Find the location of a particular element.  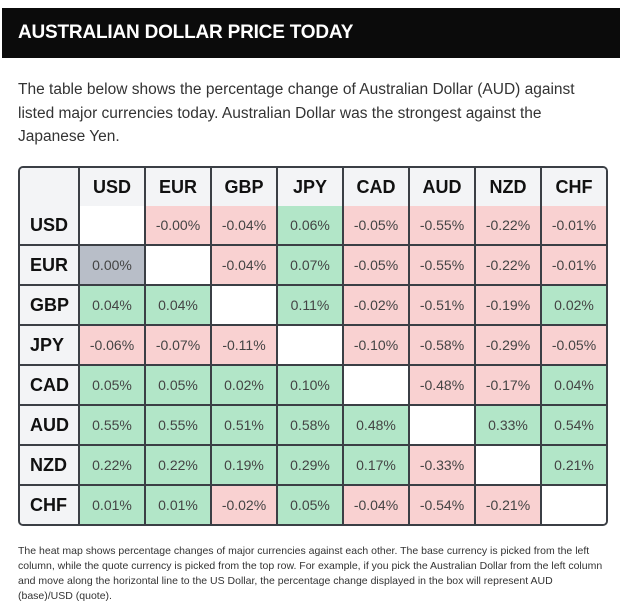

heatmap-cell: -0.11% is located at coordinates (245, 346).